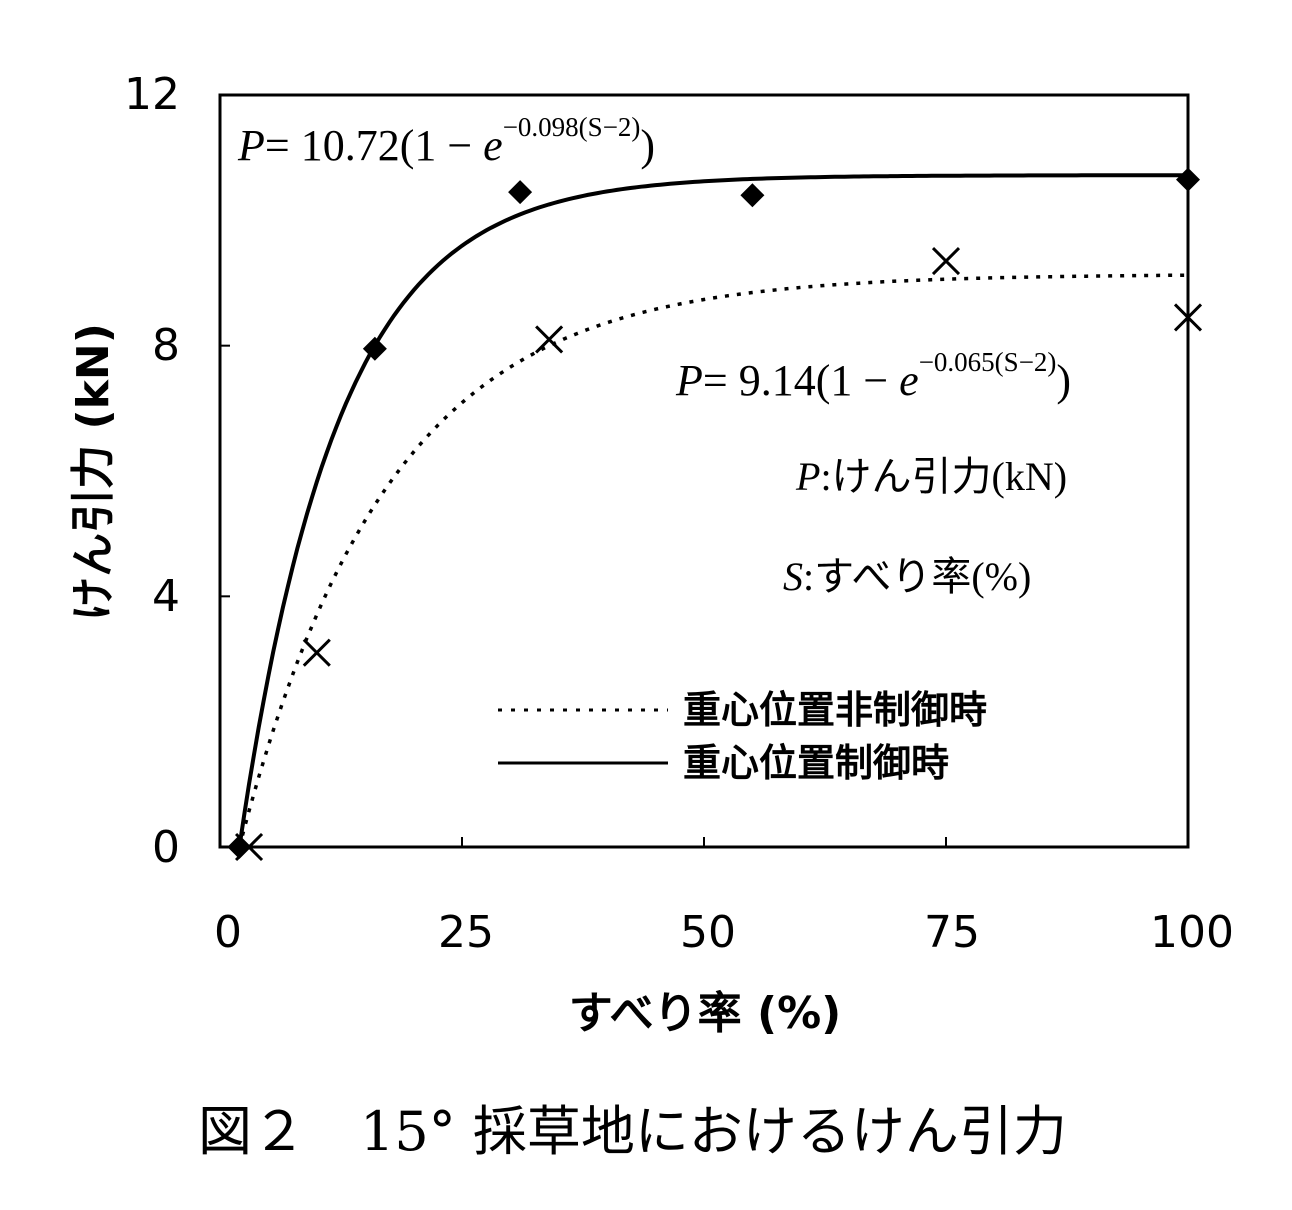 The height and width of the screenshot is (1210, 1292). What do you see at coordinates (988, 362) in the screenshot?
I see `formula-2-exponent: −0.065(S−2)` at bounding box center [988, 362].